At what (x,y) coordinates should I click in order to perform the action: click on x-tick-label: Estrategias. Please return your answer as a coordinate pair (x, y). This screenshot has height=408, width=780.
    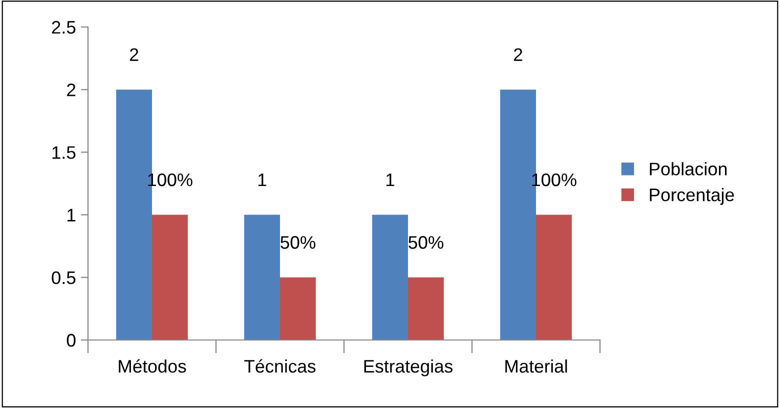
    Looking at the image, I should click on (408, 367).